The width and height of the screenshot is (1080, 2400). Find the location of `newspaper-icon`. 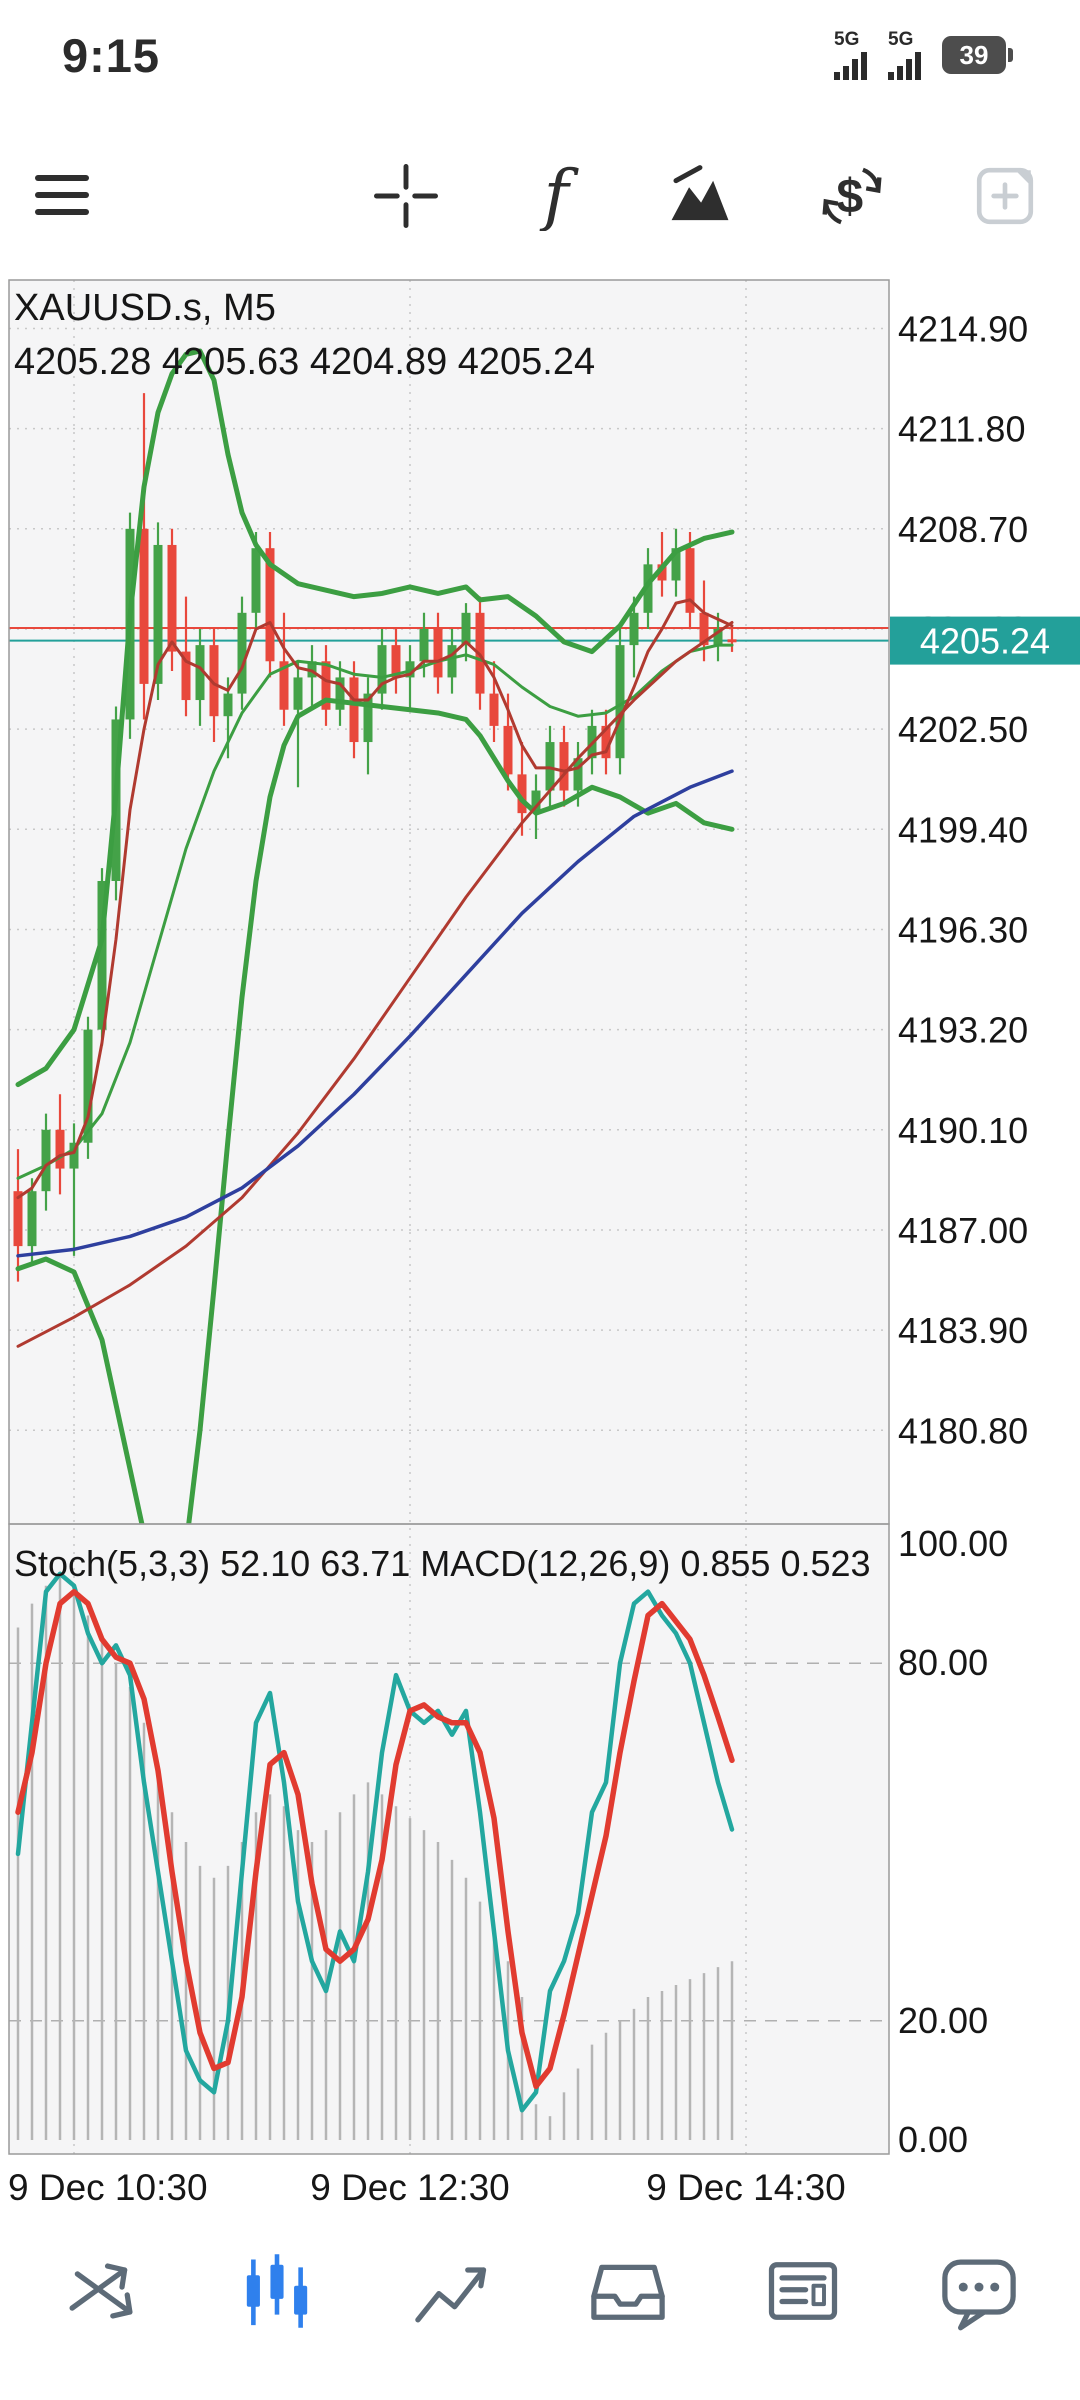

newspaper-icon is located at coordinates (803, 2291).